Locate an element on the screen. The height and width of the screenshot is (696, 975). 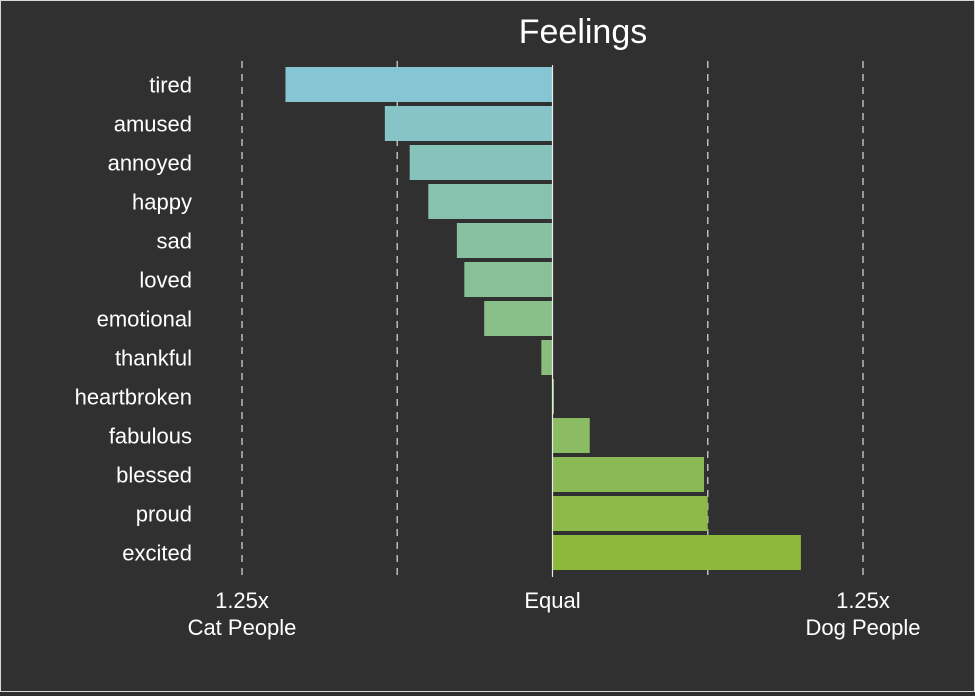
category-label: happy is located at coordinates (162, 202).